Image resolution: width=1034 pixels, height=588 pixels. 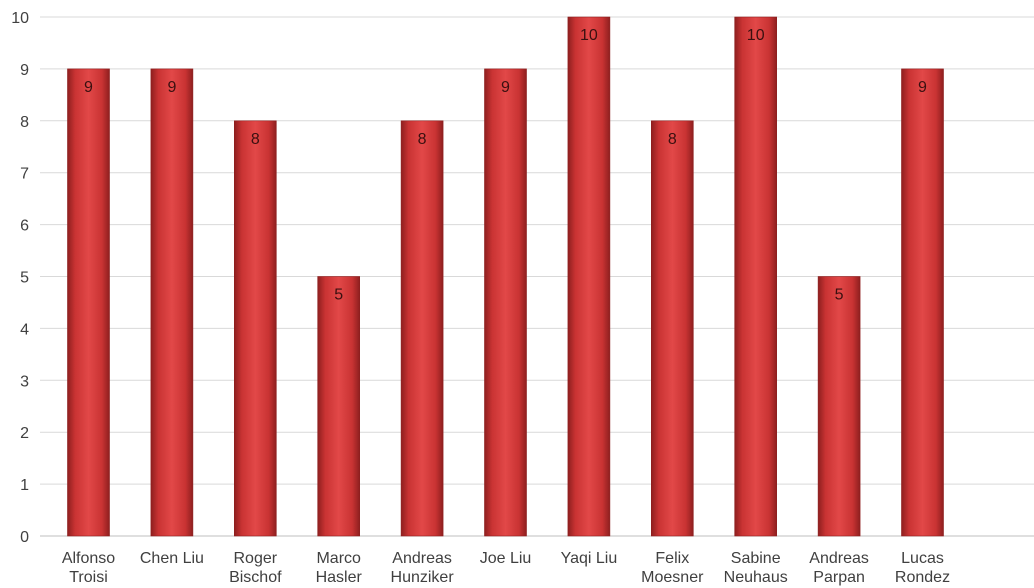 I want to click on y-tick-label: 2, so click(x=24, y=433).